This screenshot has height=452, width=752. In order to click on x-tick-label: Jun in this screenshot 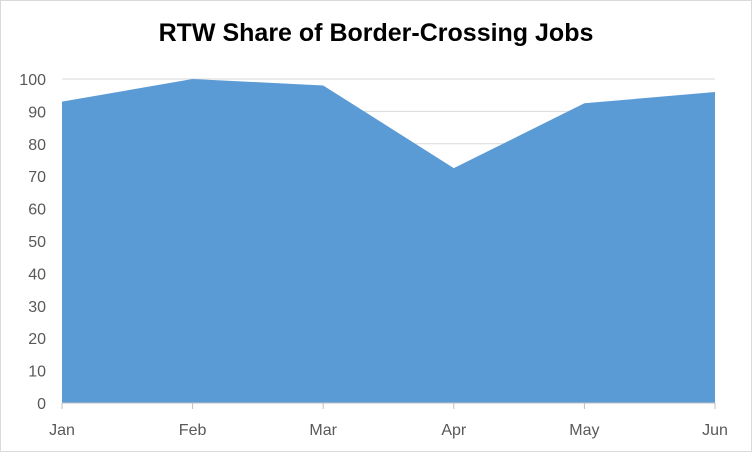, I will do `click(715, 430)`.